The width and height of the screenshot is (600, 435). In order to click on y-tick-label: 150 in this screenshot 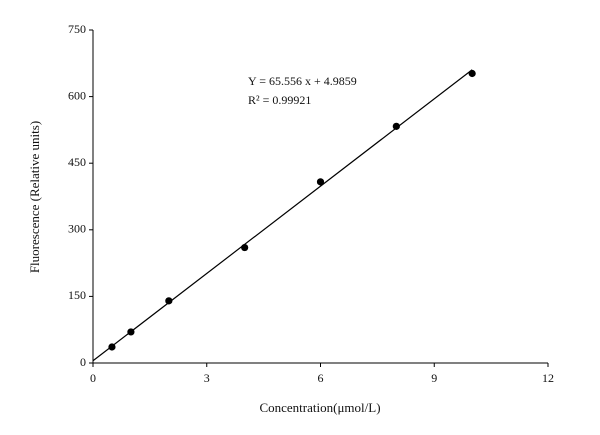, I will do `click(77, 295)`.